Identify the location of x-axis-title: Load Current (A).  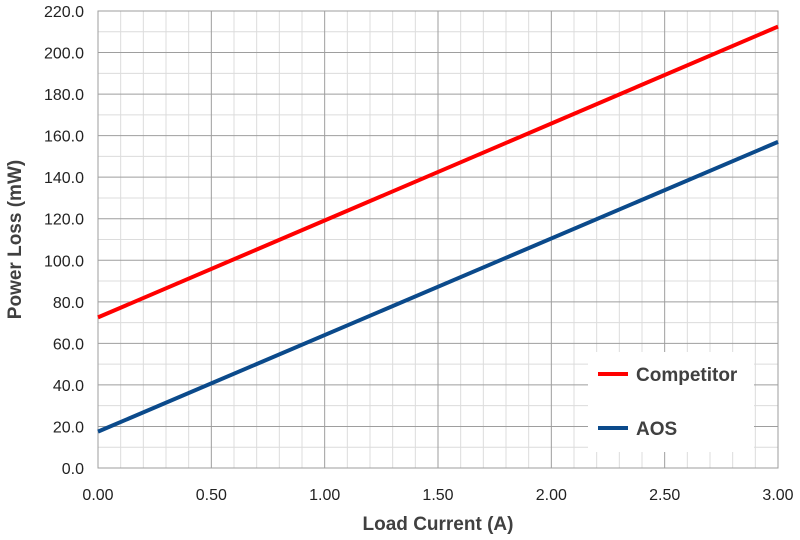
(438, 524).